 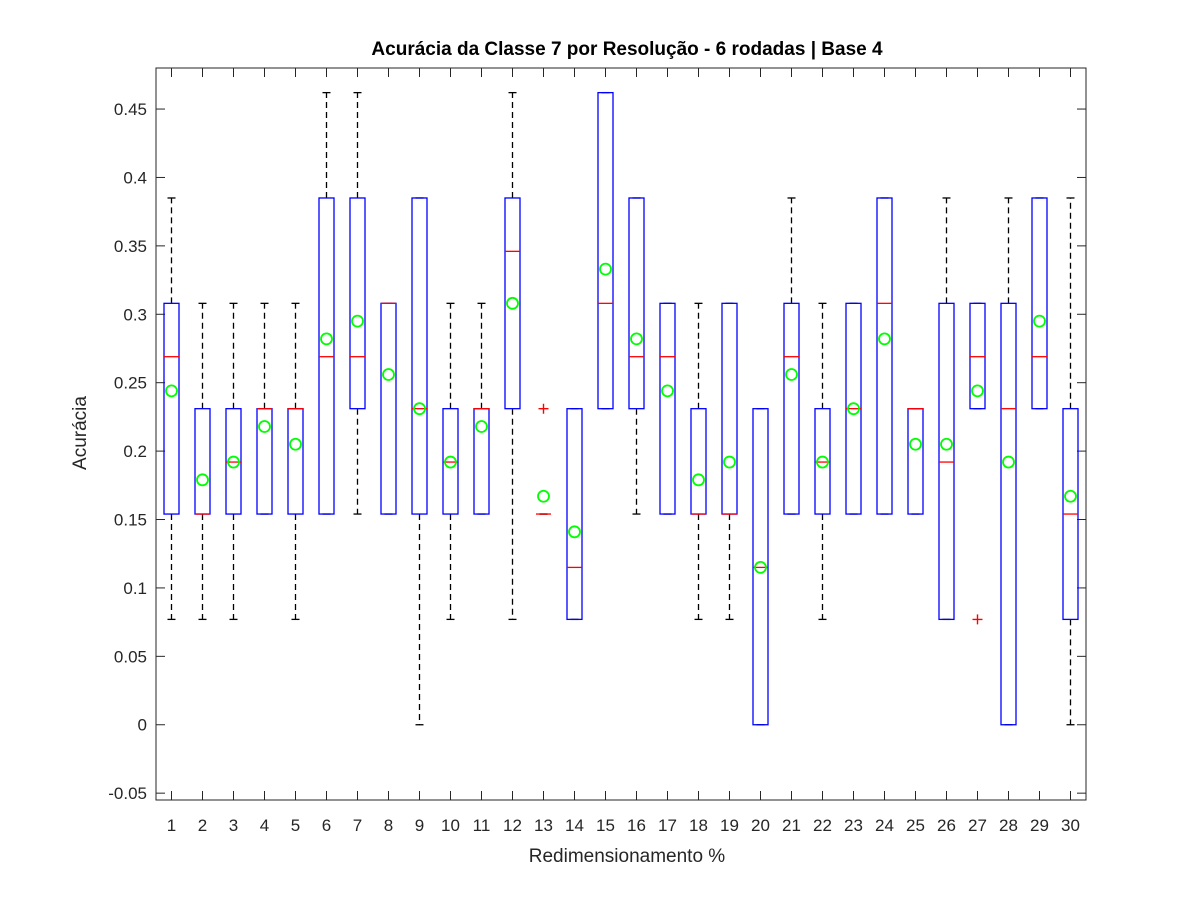 I want to click on x-tick-label: 29, so click(x=1039, y=825).